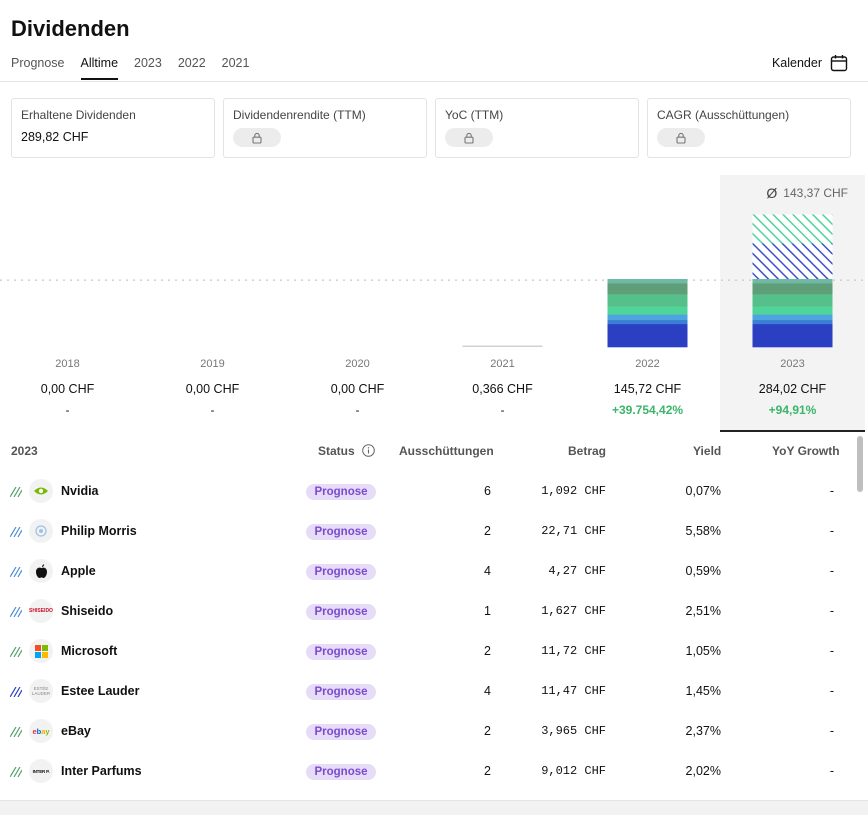 The image size is (868, 815). Describe the element at coordinates (792, 410) in the screenshot. I see `year-growth: +94,91%` at that location.